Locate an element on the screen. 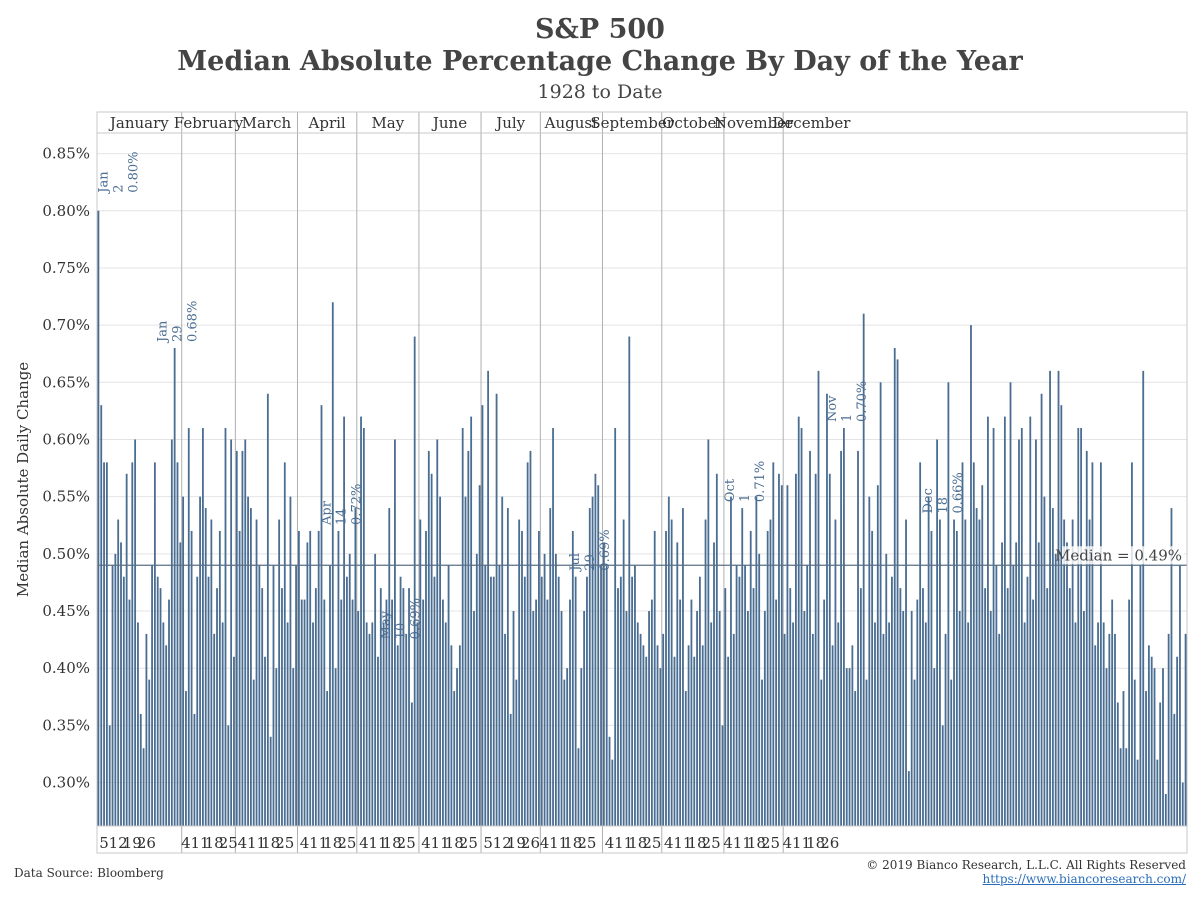  month-label: March is located at coordinates (267, 123).